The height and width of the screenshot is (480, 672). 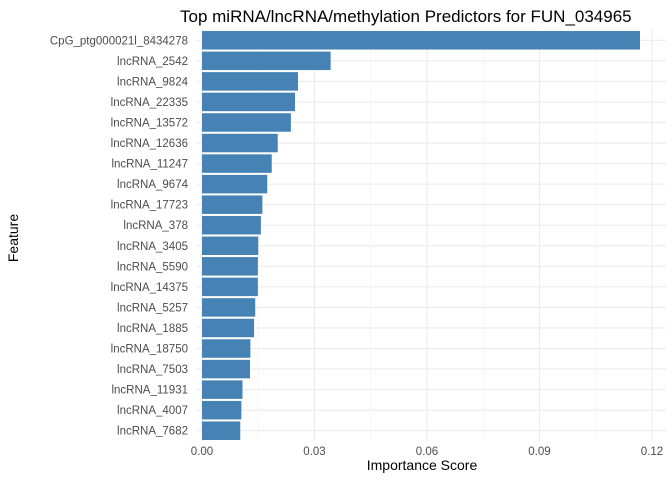 What do you see at coordinates (149, 144) in the screenshot?
I see `y-tick-label: lncRNA_12636` at bounding box center [149, 144].